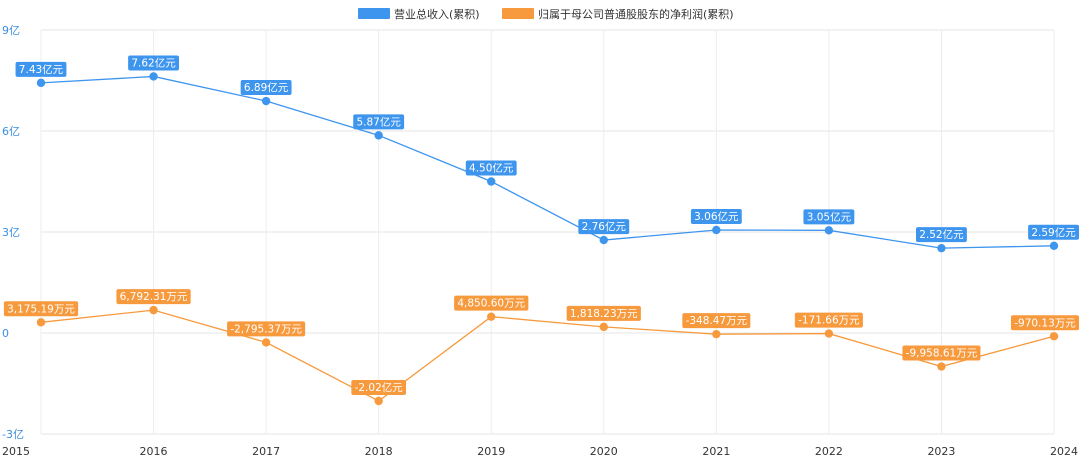 The height and width of the screenshot is (469, 1080). What do you see at coordinates (829, 451) in the screenshot?
I see `x-tick-label: 2022` at bounding box center [829, 451].